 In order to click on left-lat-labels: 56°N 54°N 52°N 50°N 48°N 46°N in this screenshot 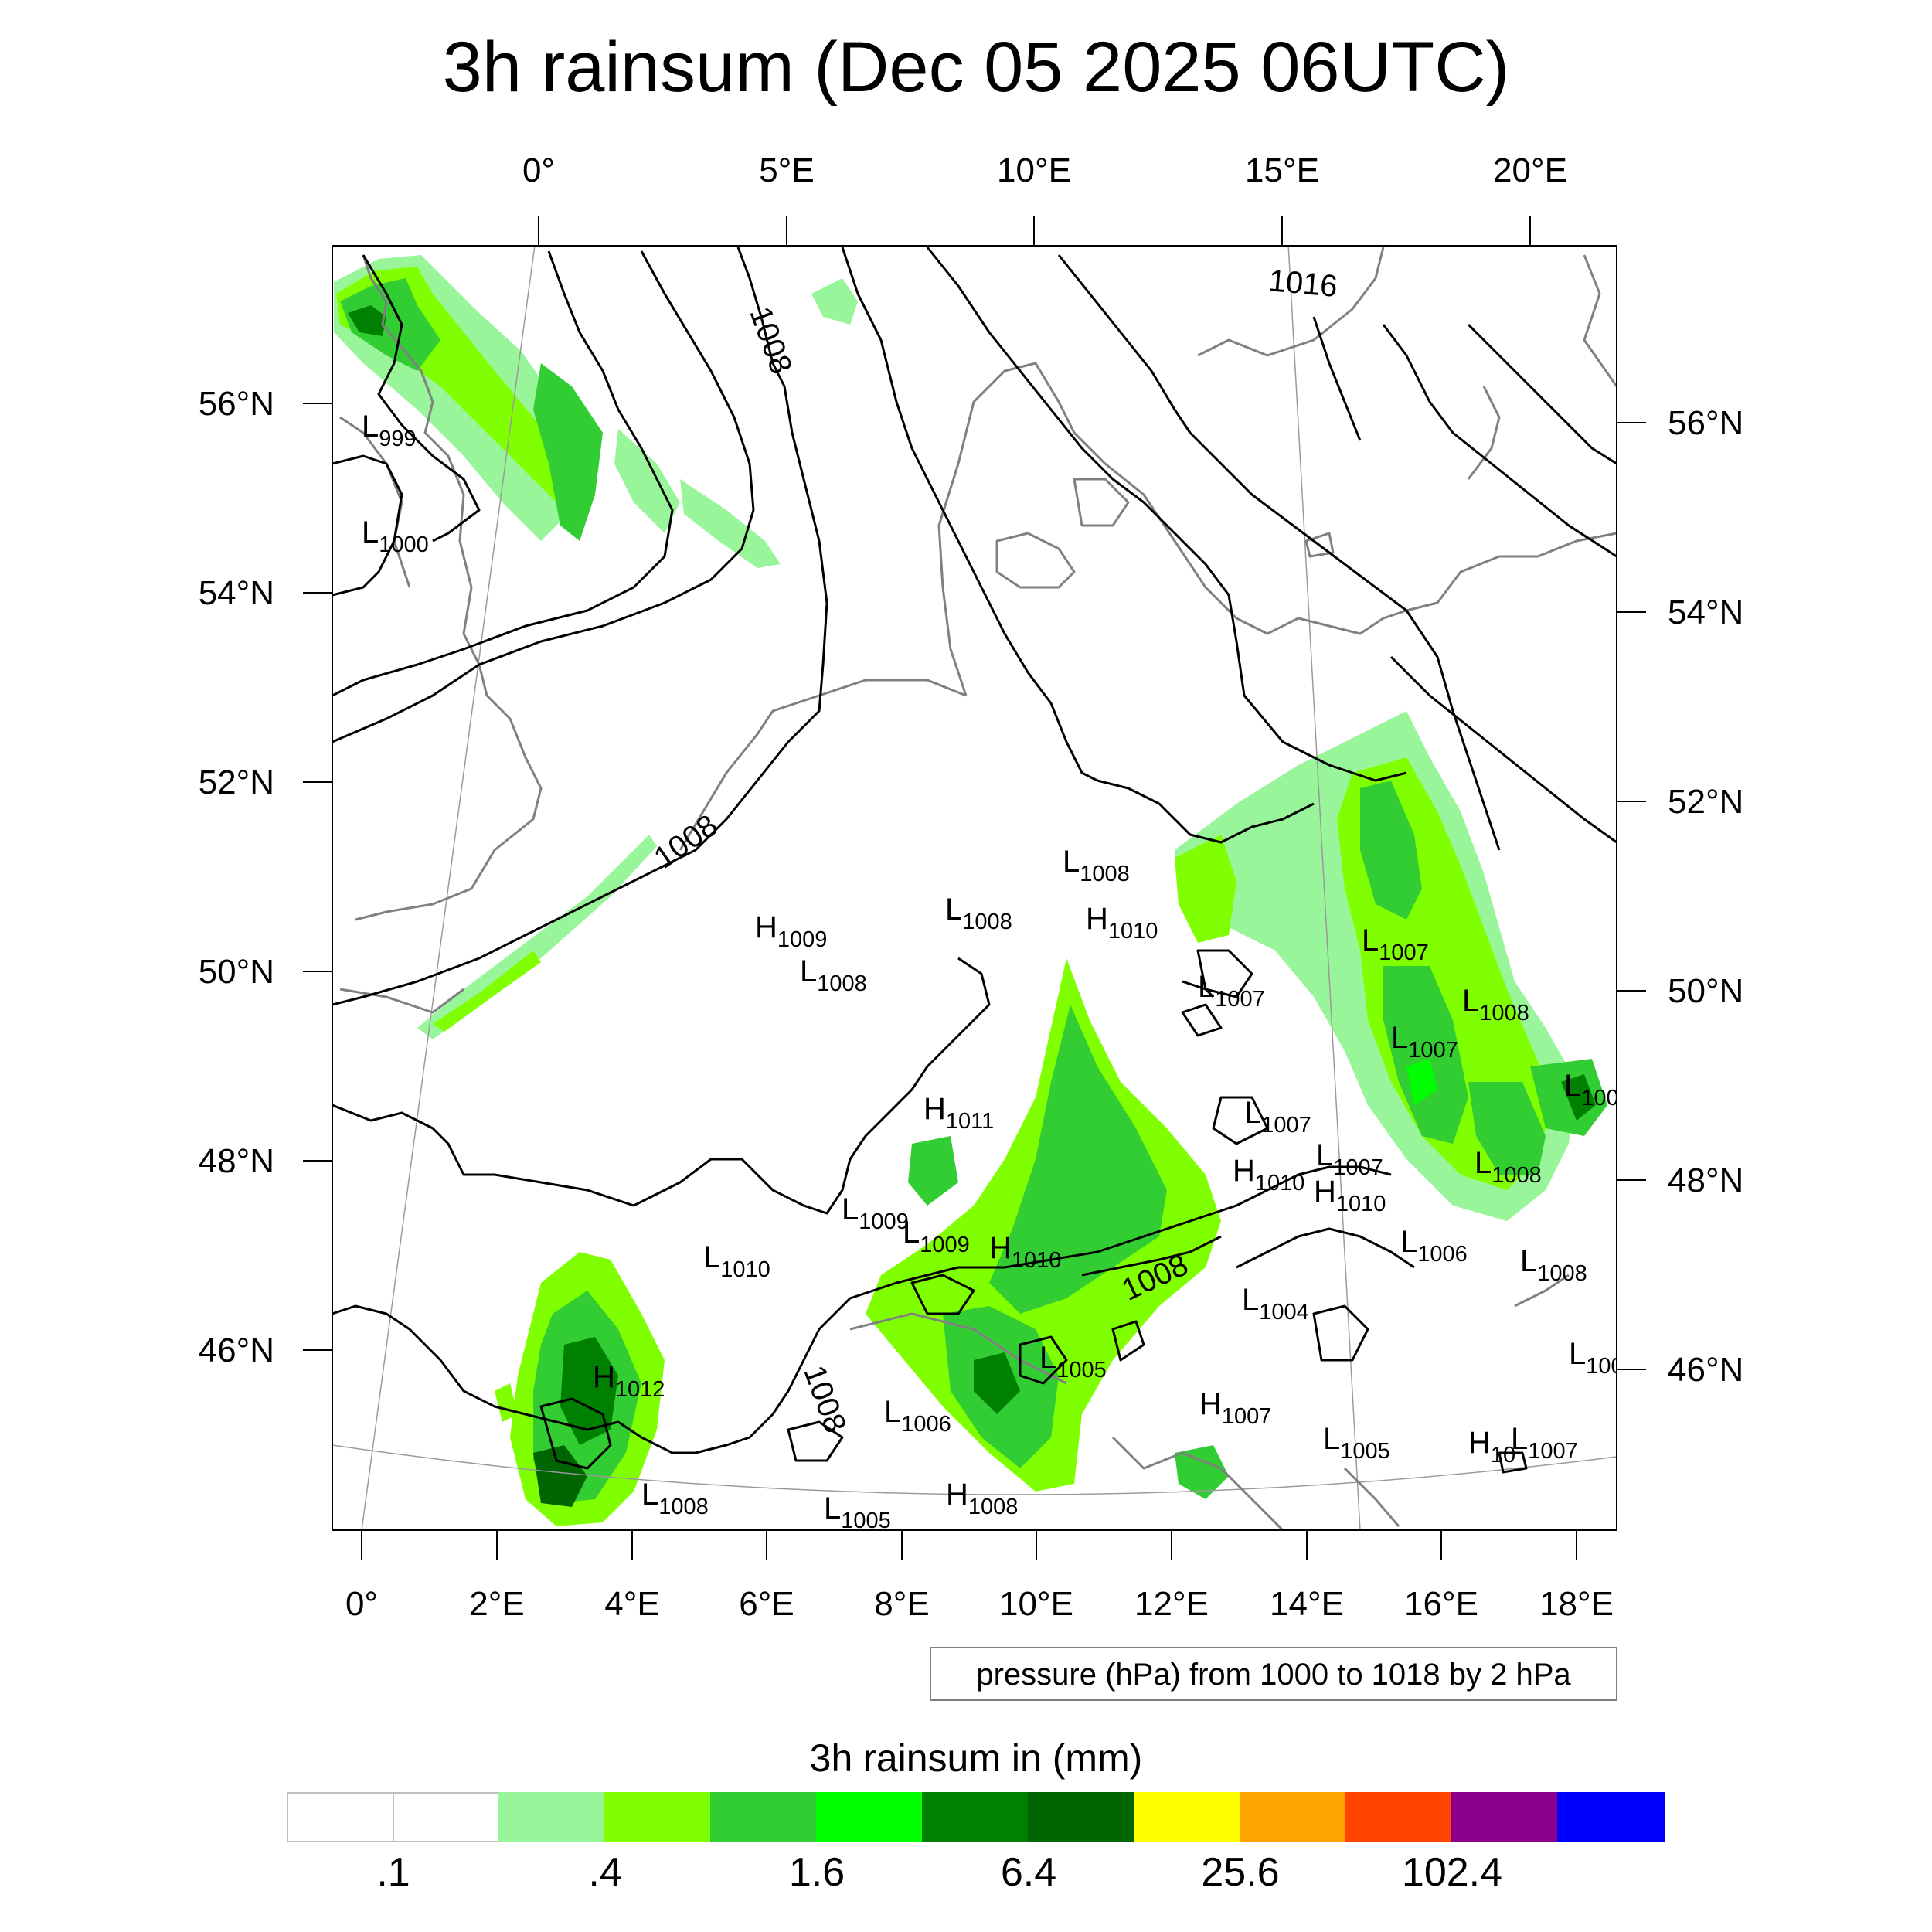, I will do `click(237, 877)`.